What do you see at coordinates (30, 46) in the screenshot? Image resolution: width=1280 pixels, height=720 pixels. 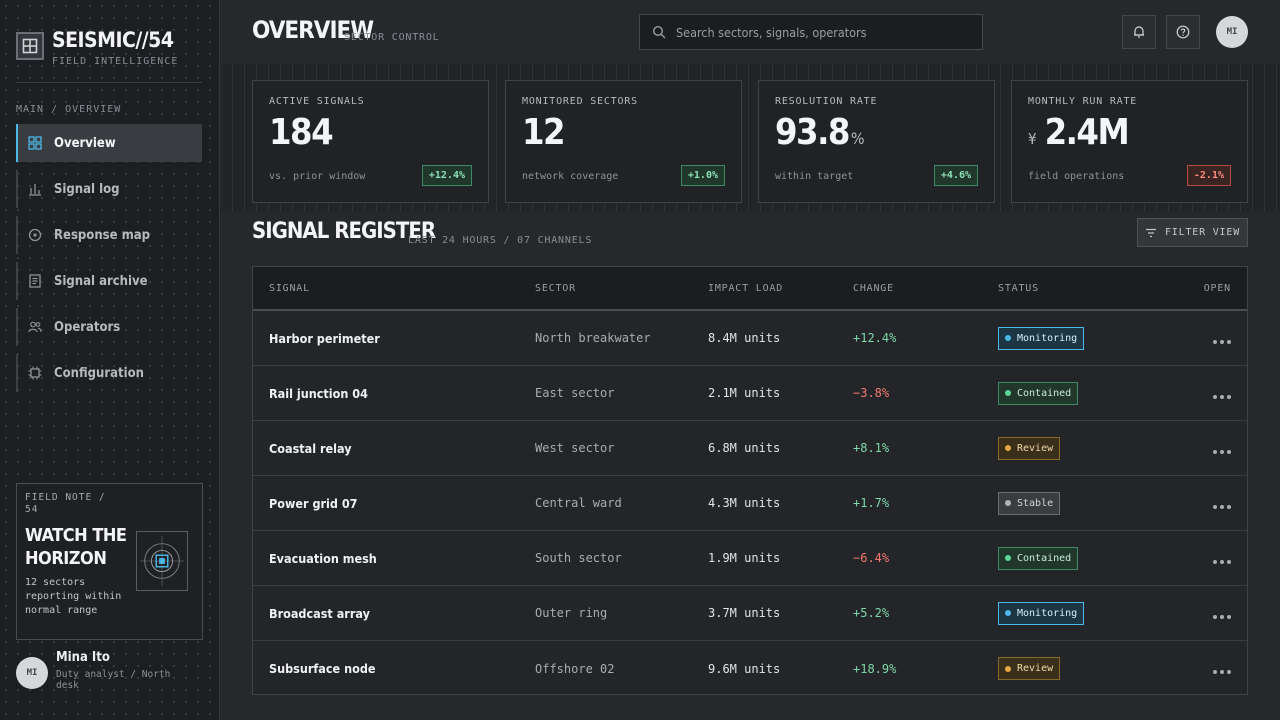 I see `grid-logo-icon` at bounding box center [30, 46].